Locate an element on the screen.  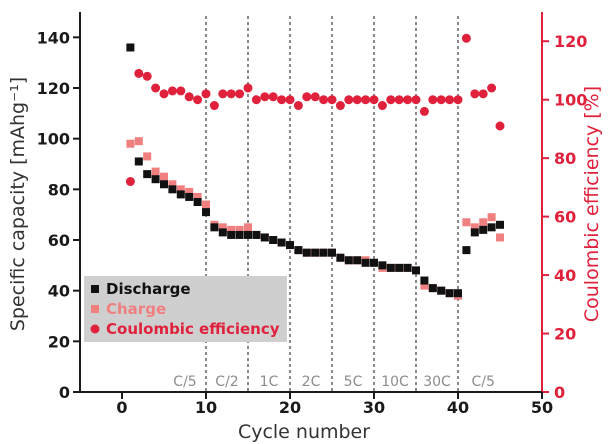
rate-labels: C/5 C/2 1C 2C 5C 10C 30C C/5 is located at coordinates (334, 382).